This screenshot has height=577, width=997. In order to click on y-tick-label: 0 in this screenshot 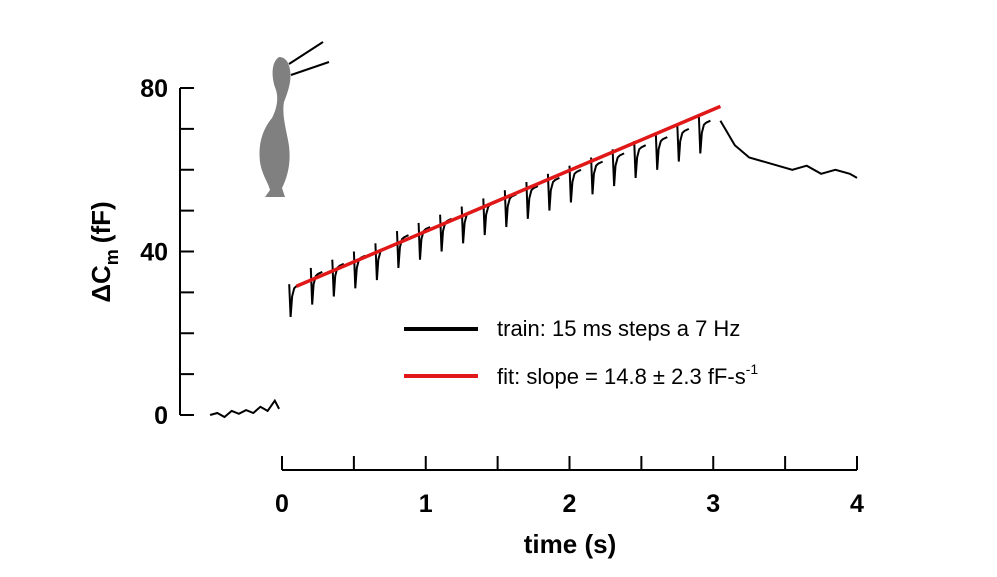, I will do `click(161, 416)`.